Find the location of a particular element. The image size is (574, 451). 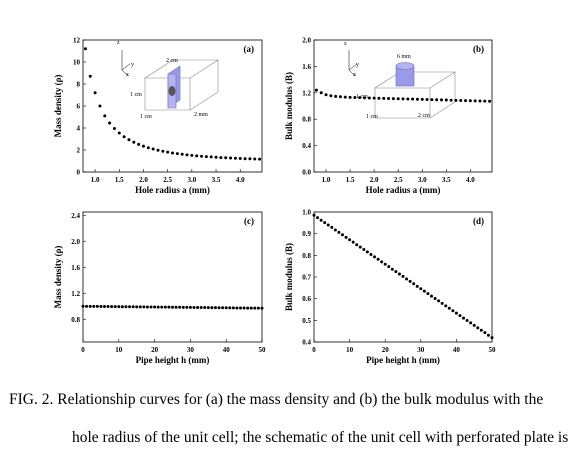

inset-label: x is located at coordinates (354, 75).